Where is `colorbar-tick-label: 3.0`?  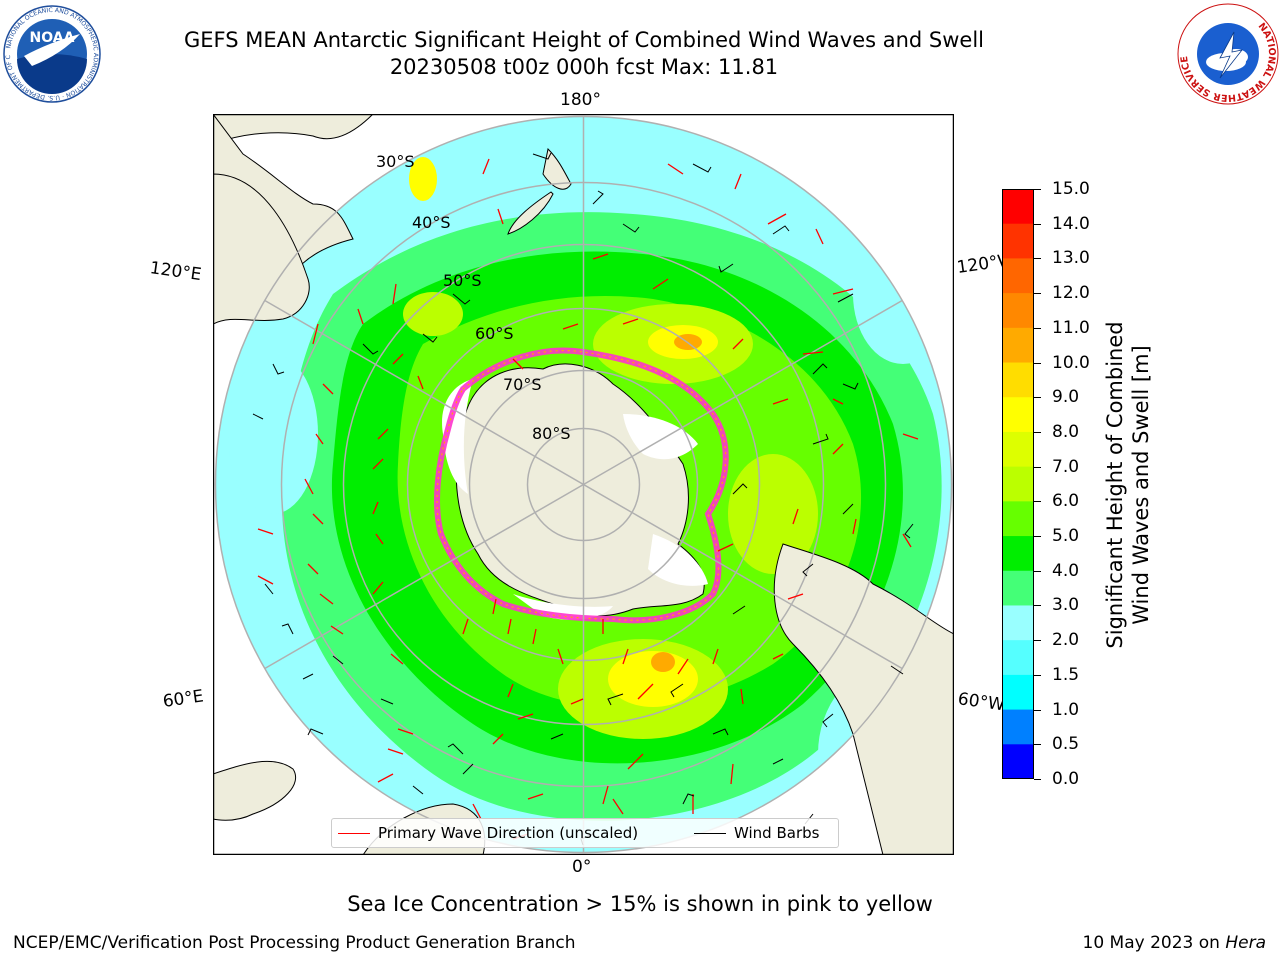 colorbar-tick-label: 3.0 is located at coordinates (1066, 605).